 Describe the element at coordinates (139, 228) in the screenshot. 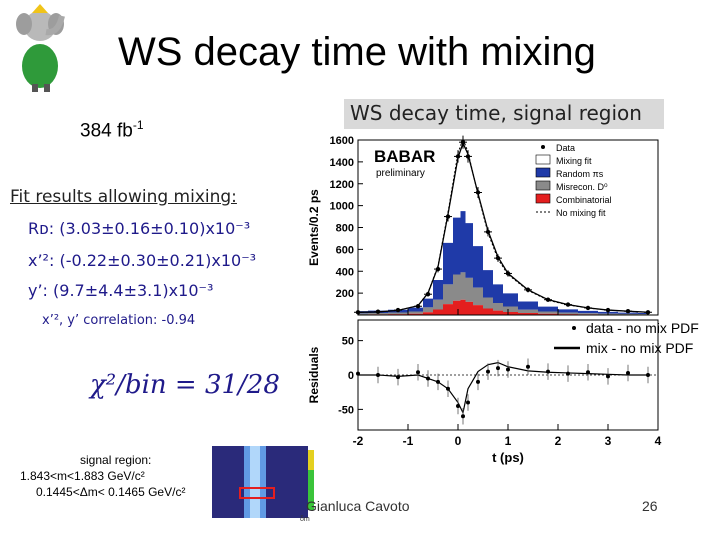

I see `fit-rd: Rᴅ: (3.03±0.16±0.10)x10⁻³` at that location.